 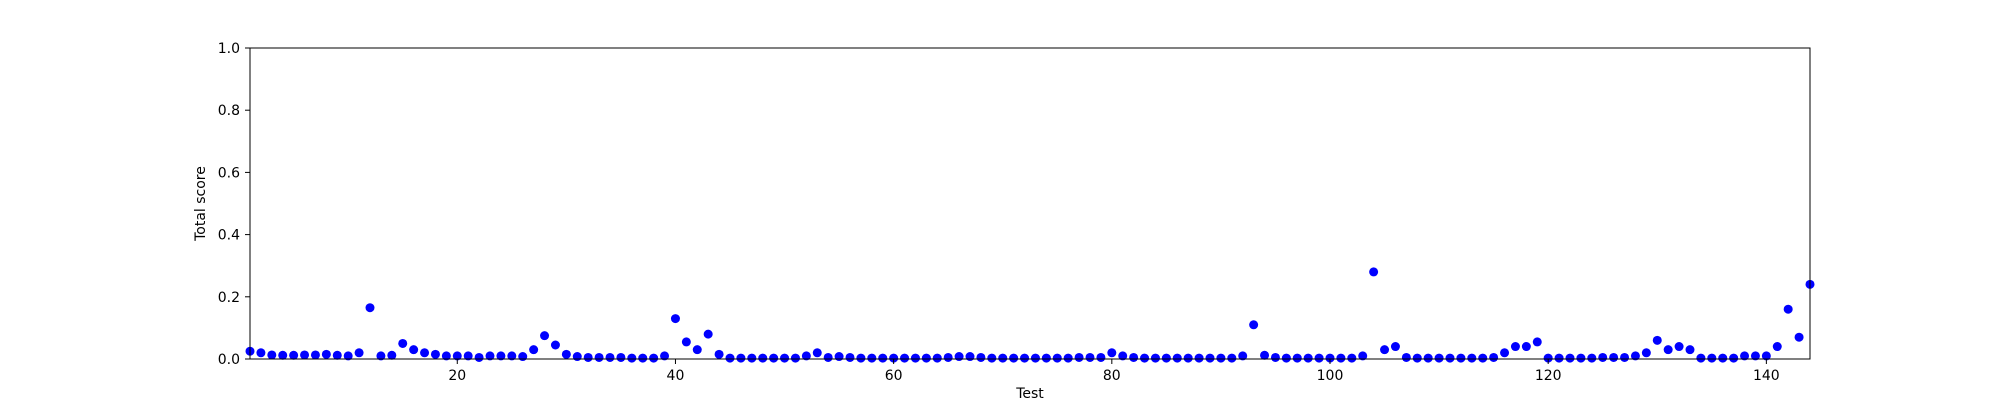 What do you see at coordinates (229, 236) in the screenshot?
I see `y-tick-label: 0.4` at bounding box center [229, 236].